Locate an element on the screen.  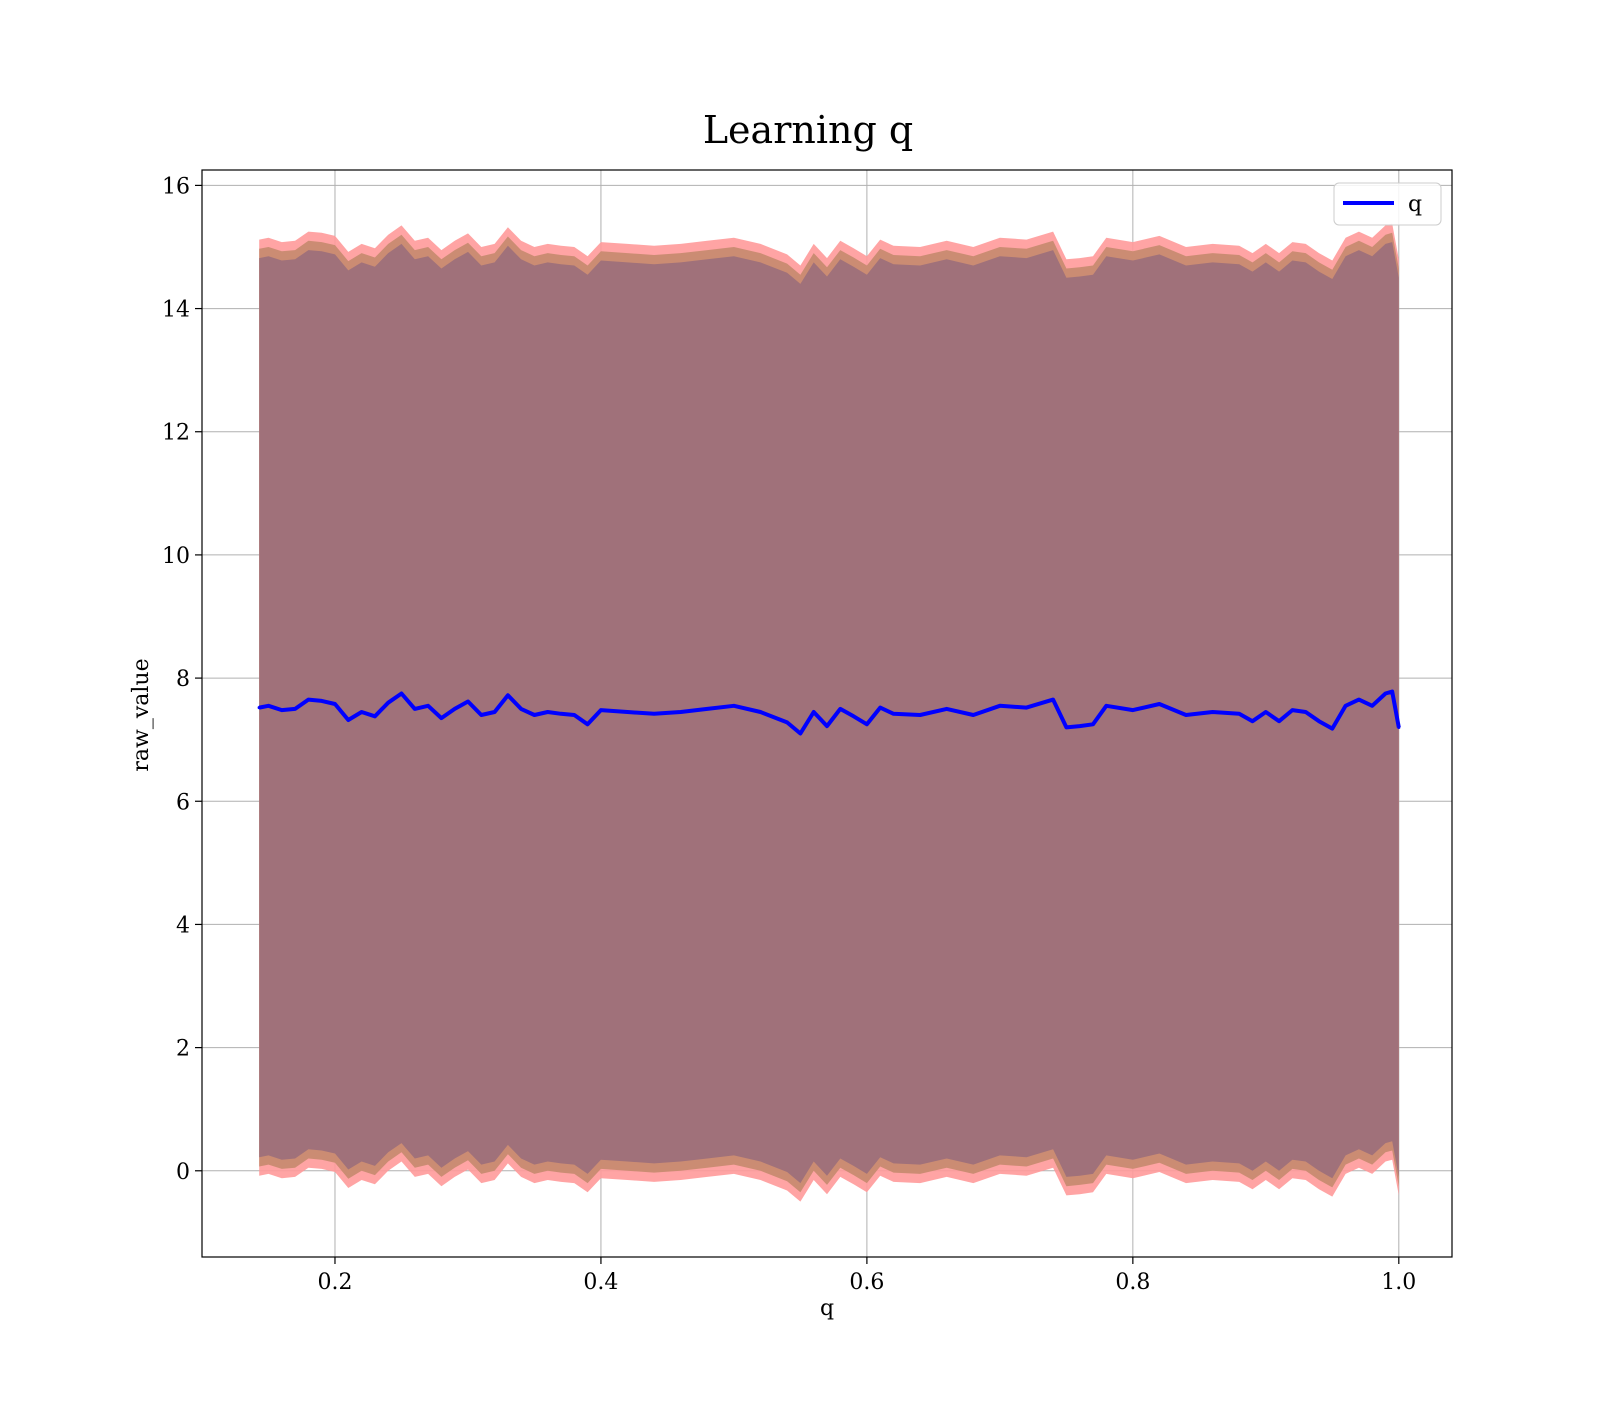
y-tick-label: 2 is located at coordinates (183, 1049).